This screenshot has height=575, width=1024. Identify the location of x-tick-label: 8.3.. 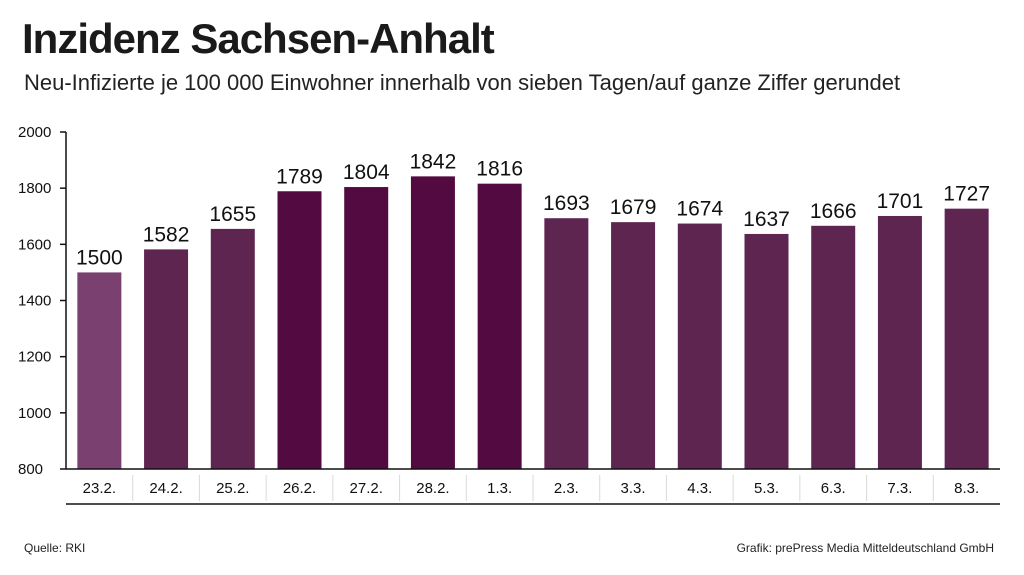
(966, 488).